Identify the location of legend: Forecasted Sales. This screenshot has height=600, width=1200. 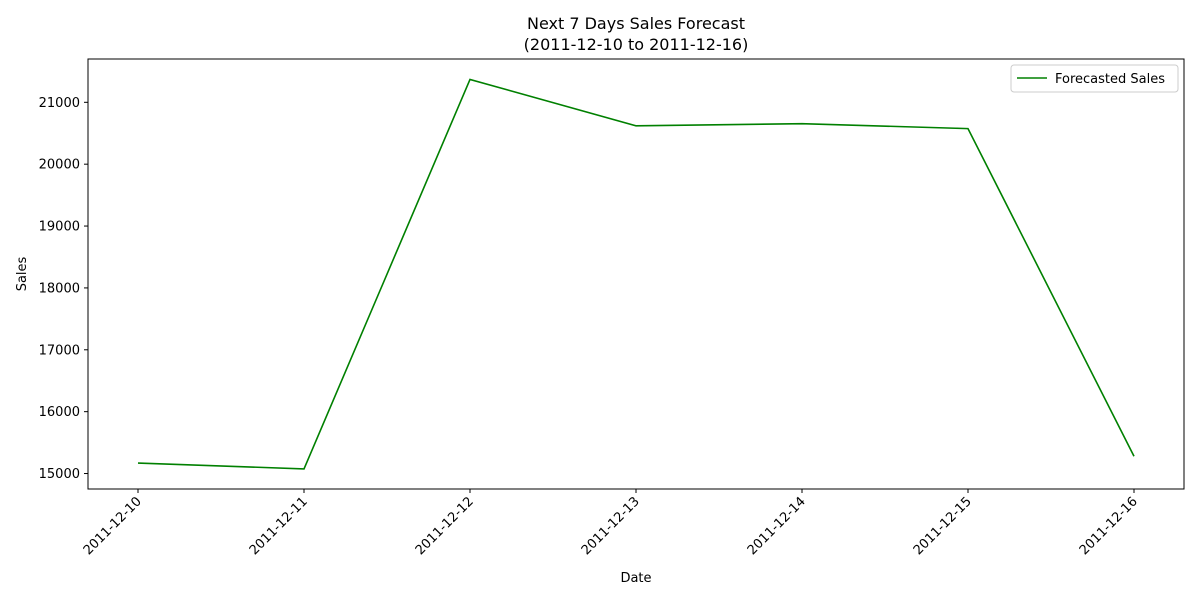
(1094, 78).